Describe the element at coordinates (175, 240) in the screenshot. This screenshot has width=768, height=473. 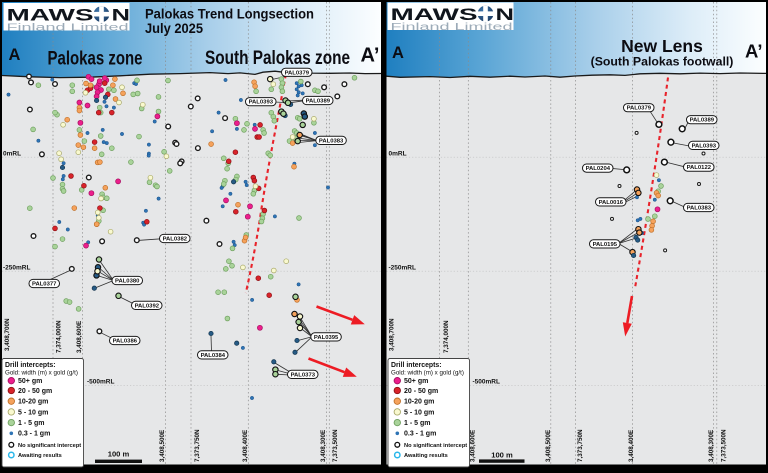
I see `svg-text: PAL0382` at that location.